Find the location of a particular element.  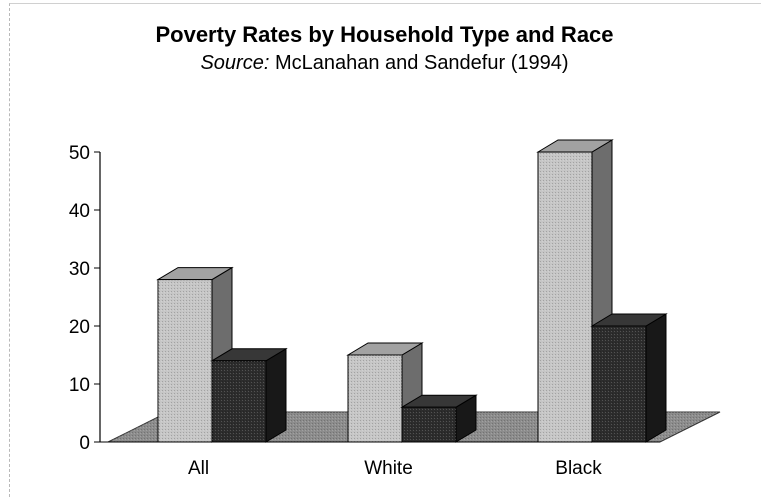

chart-subtitle: Source: McLanahan and Sandefur (1994) is located at coordinates (384, 63).